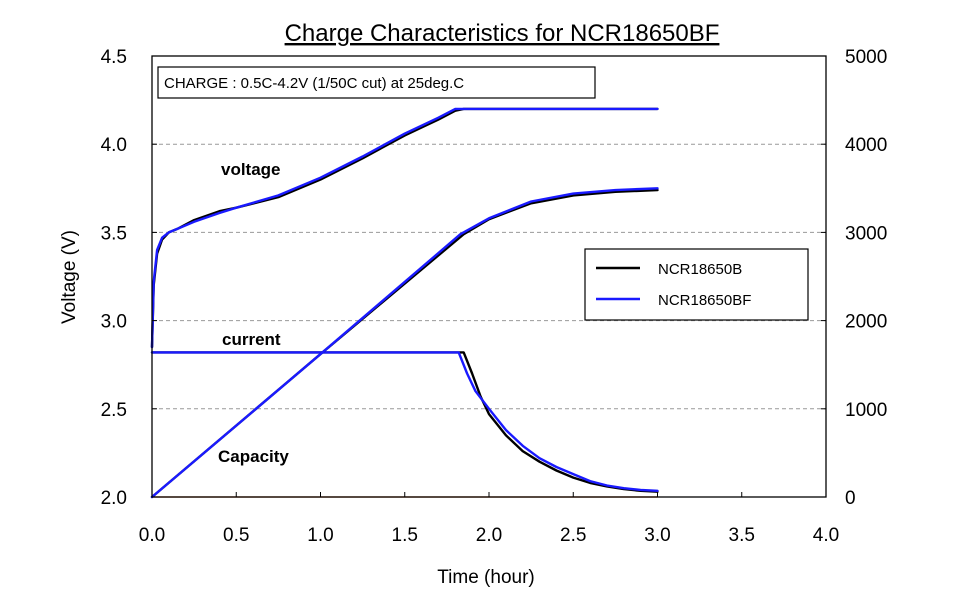  What do you see at coordinates (114, 57) in the screenshot?
I see `y-tick-label: 4.5` at bounding box center [114, 57].